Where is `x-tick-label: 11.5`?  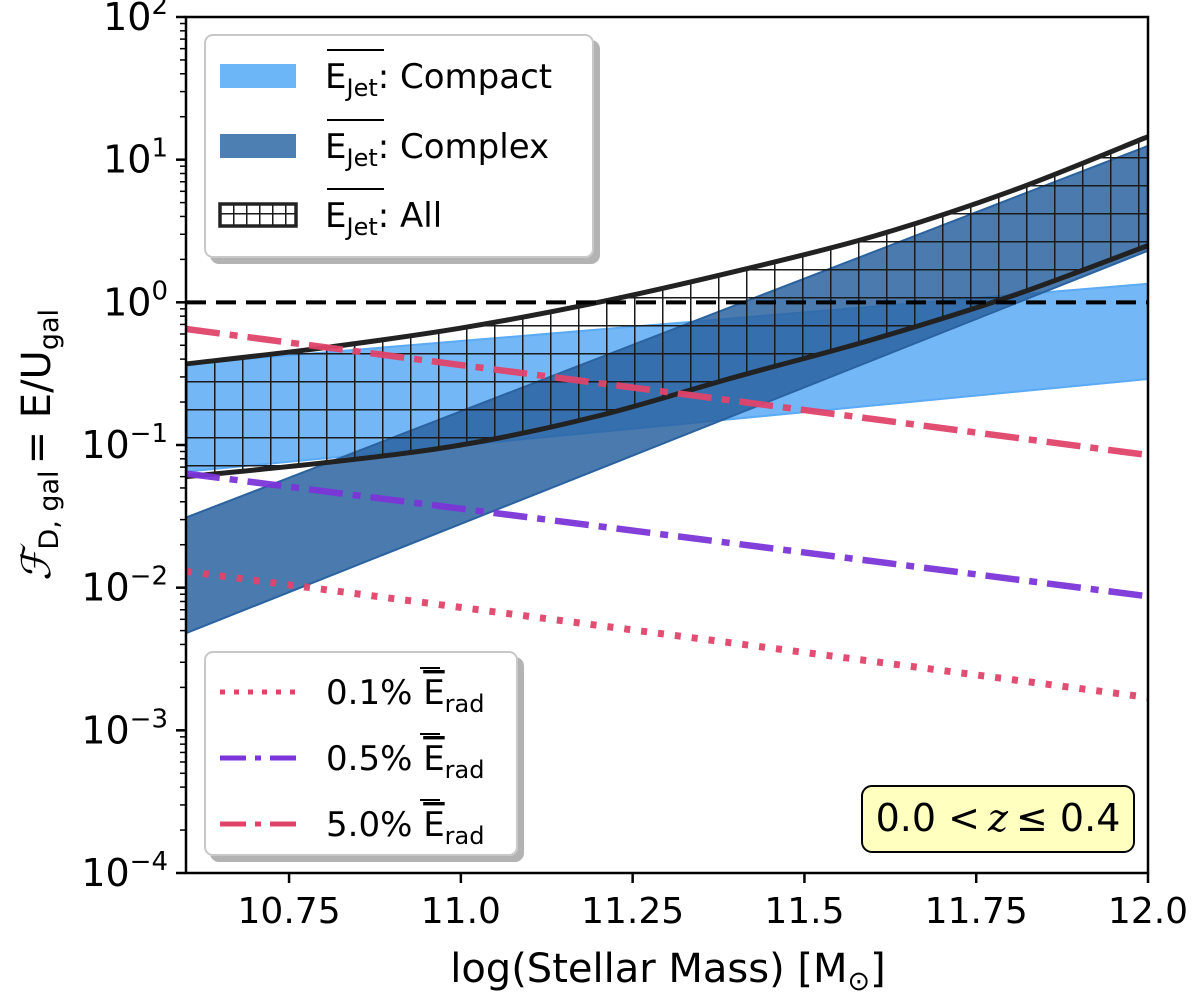 x-tick-label: 11.5 is located at coordinates (804, 911).